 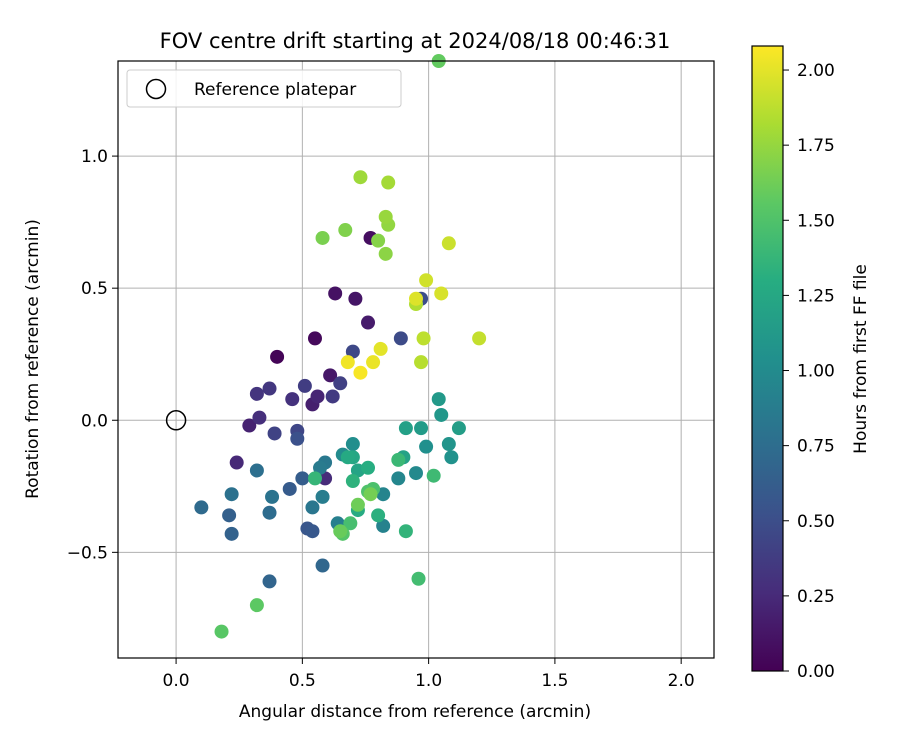 I want to click on legend: Reference platepar, so click(x=264, y=88).